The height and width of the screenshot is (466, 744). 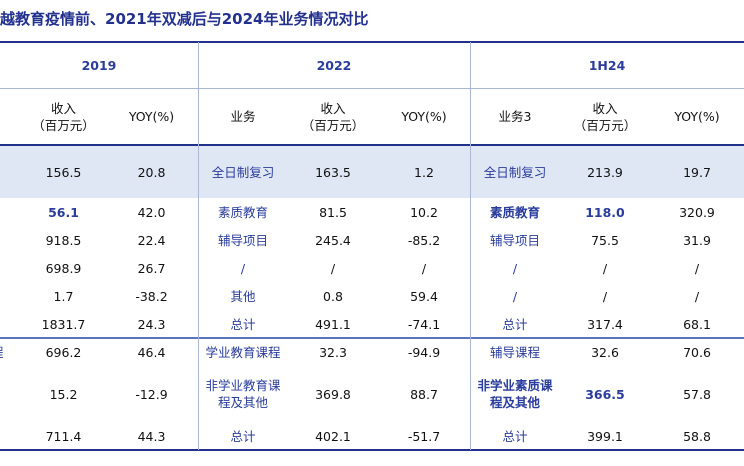 What do you see at coordinates (605, 394) in the screenshot?
I see `cell: 366.5` at bounding box center [605, 394].